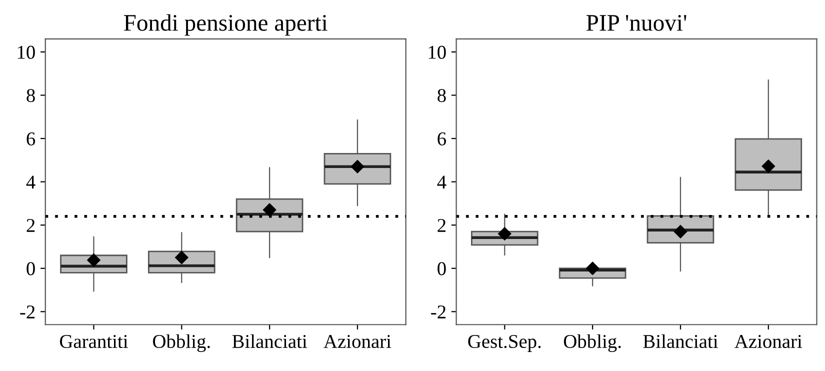  Describe the element at coordinates (636, 22) in the screenshot. I see `chart-title: PIP 'nuovi'` at that location.